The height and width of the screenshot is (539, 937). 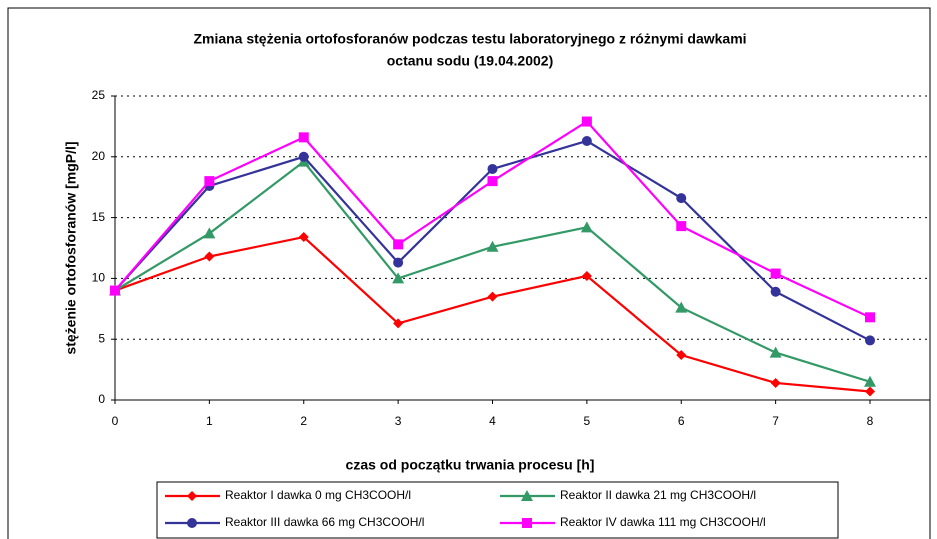 What do you see at coordinates (492, 421) in the screenshot?
I see `x-tick-label: 4` at bounding box center [492, 421].